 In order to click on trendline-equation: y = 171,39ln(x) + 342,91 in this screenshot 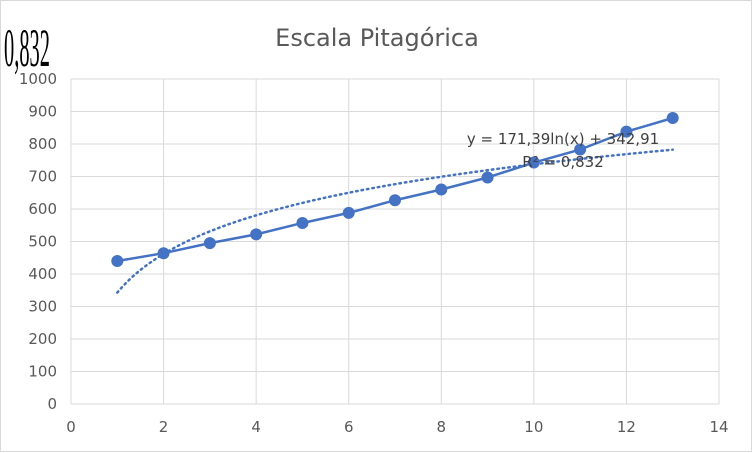, I will do `click(563, 139)`.